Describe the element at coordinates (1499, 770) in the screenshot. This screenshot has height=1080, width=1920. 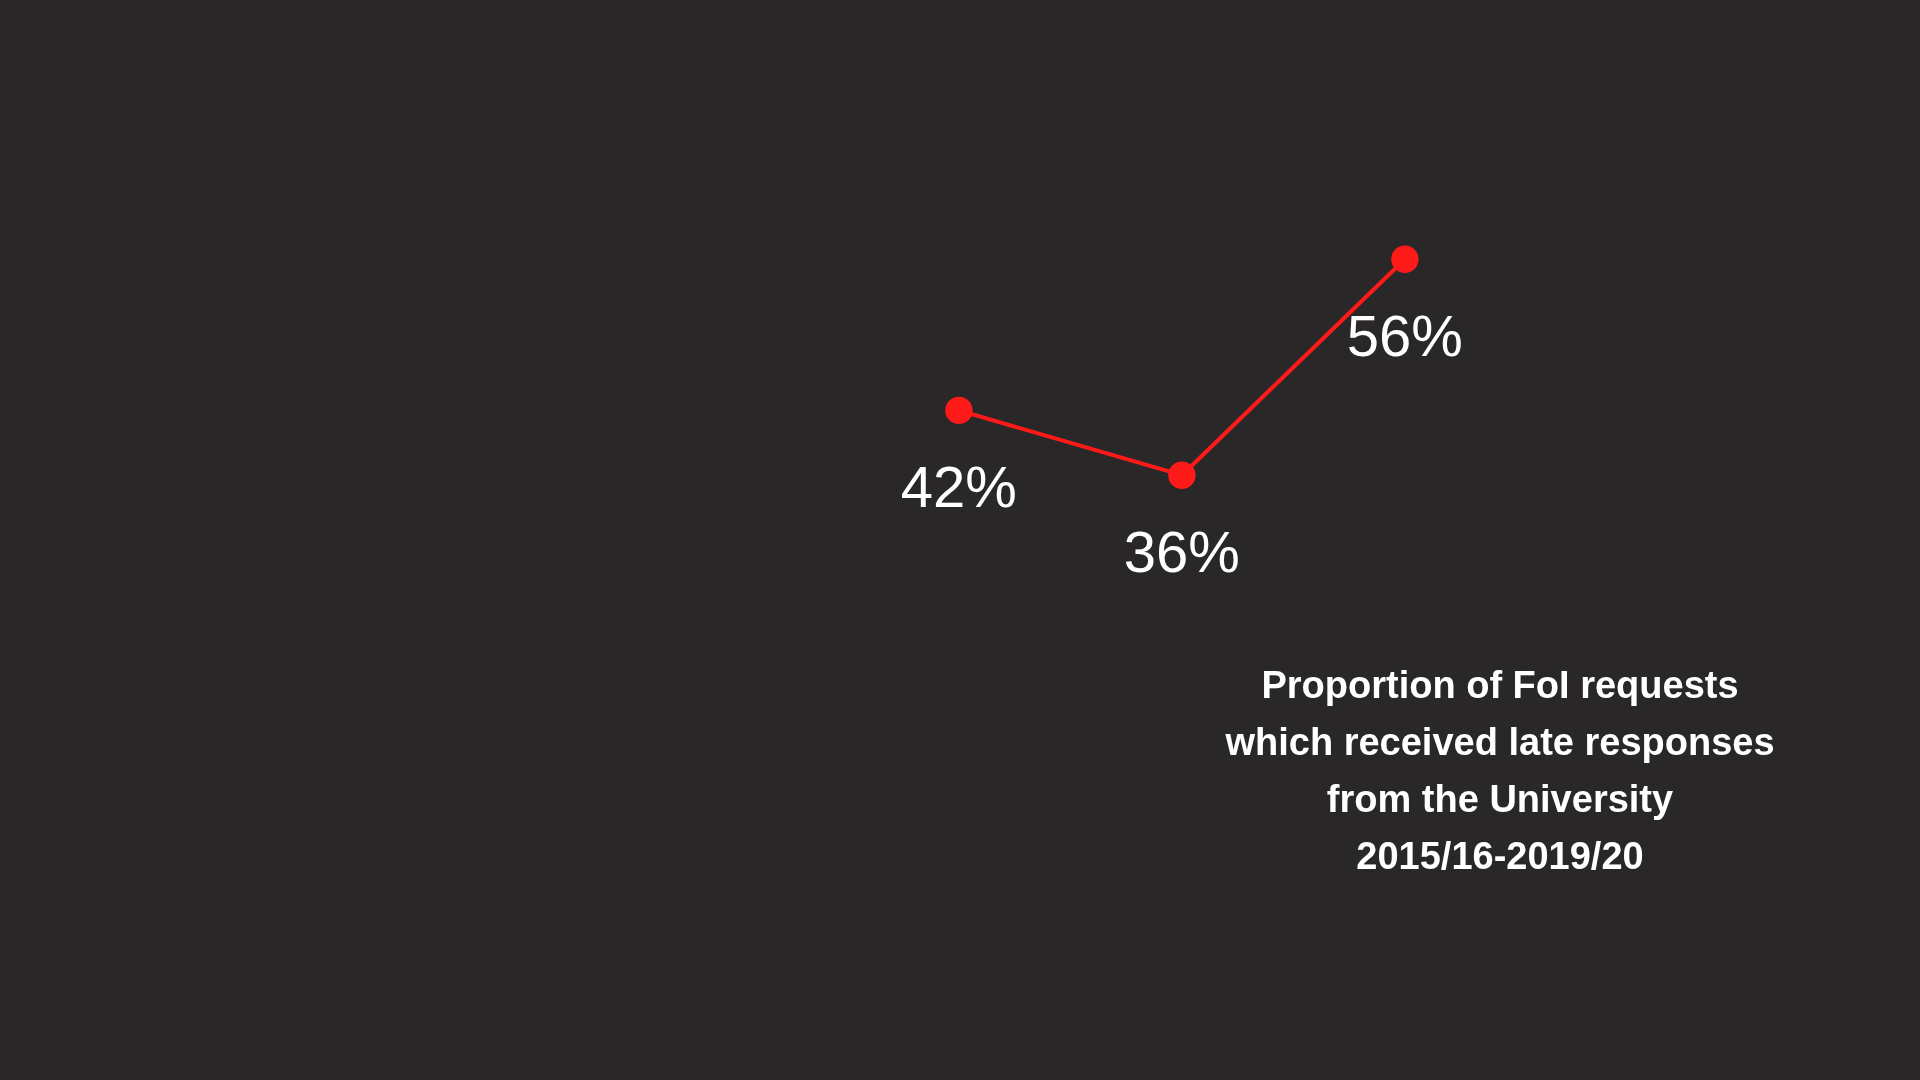
I see `text: Proportion of FoI requests which received late responses from the University 2015/16-2019/20` at that location.